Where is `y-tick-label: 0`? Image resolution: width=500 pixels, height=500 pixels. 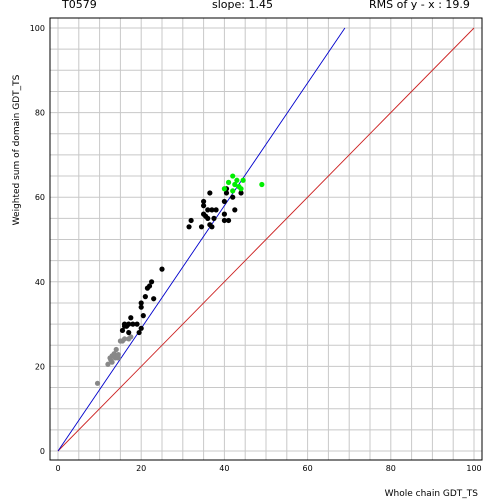 y-tick-label: 0 is located at coordinates (42, 451).